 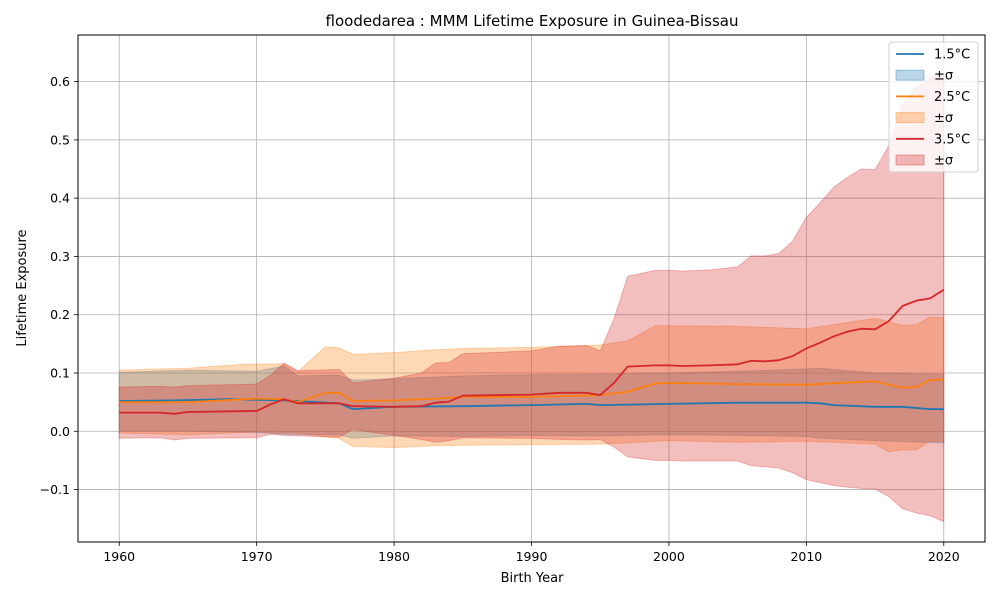 What do you see at coordinates (669, 556) in the screenshot?
I see `x-tick-label: 2000` at bounding box center [669, 556].